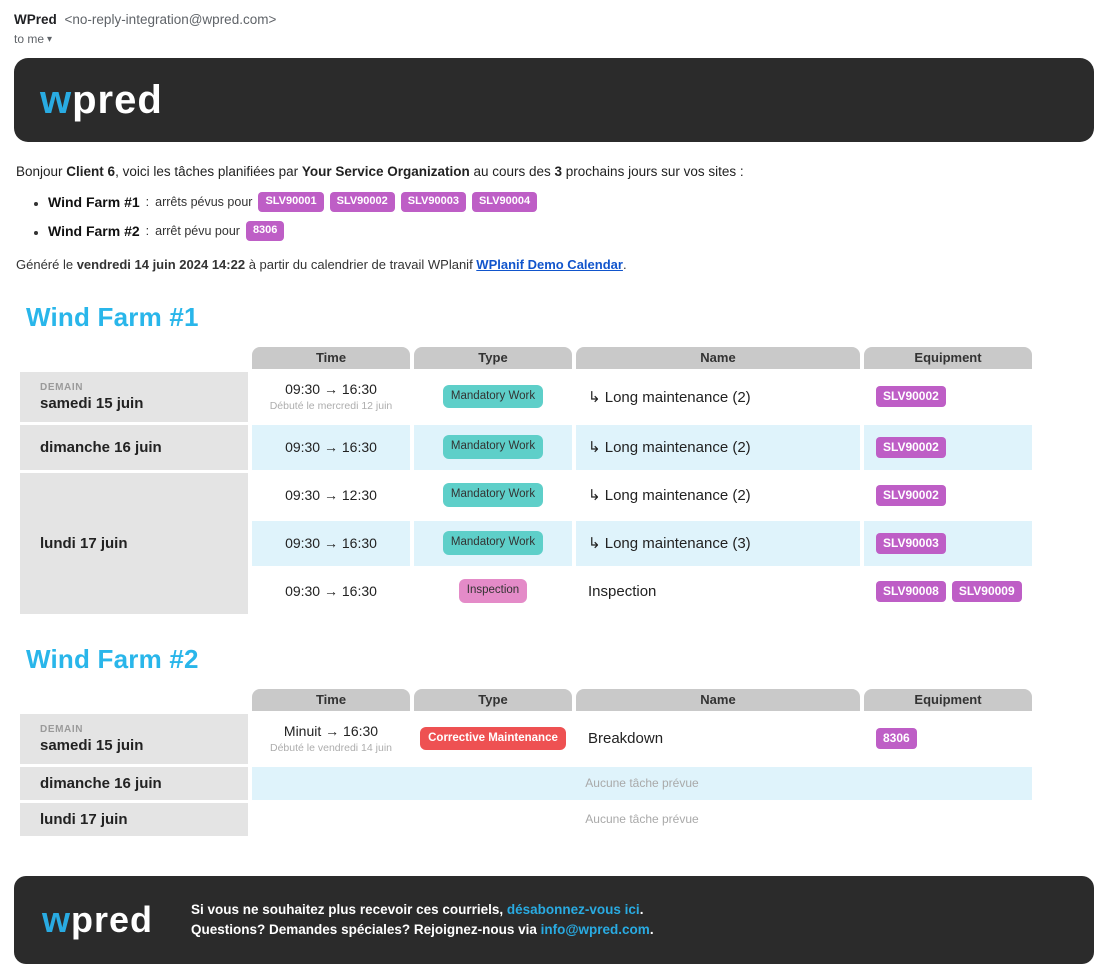  What do you see at coordinates (161, 264) in the screenshot?
I see `generated-datetime: vendredi 14 juin 2024 14:22` at bounding box center [161, 264].